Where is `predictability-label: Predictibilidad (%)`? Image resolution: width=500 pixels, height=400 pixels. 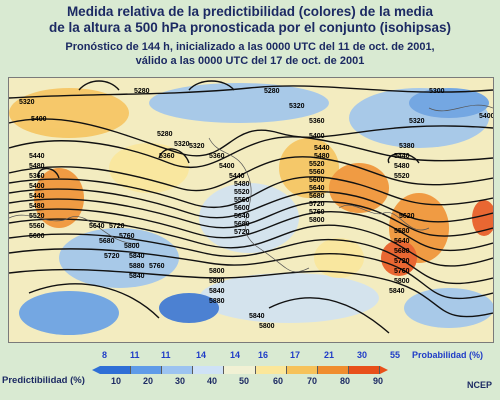
predictability-label: Predictibilidad (%) is located at coordinates (43, 380).